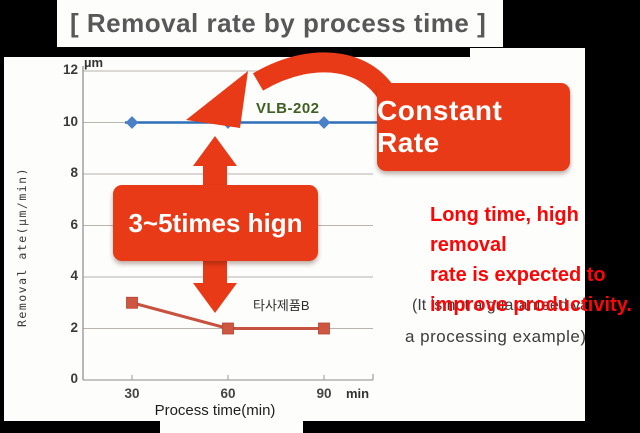 The height and width of the screenshot is (433, 640). What do you see at coordinates (217, 99) in the screenshot?
I see `curved-arrowhead` at bounding box center [217, 99].